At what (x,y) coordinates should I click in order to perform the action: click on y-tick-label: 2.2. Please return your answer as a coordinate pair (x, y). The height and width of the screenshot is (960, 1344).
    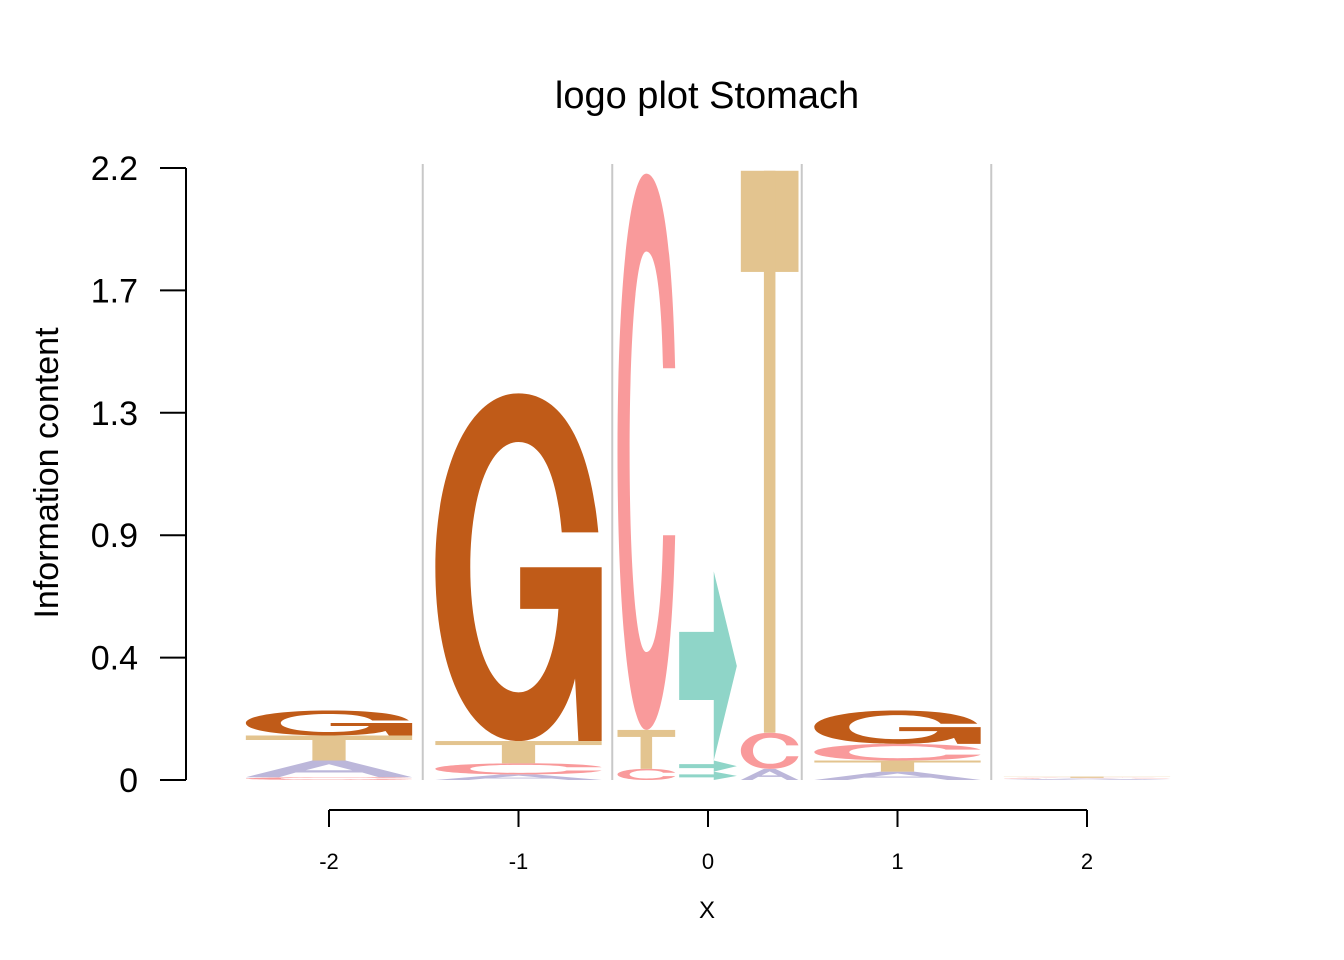
    Looking at the image, I should click on (114, 169).